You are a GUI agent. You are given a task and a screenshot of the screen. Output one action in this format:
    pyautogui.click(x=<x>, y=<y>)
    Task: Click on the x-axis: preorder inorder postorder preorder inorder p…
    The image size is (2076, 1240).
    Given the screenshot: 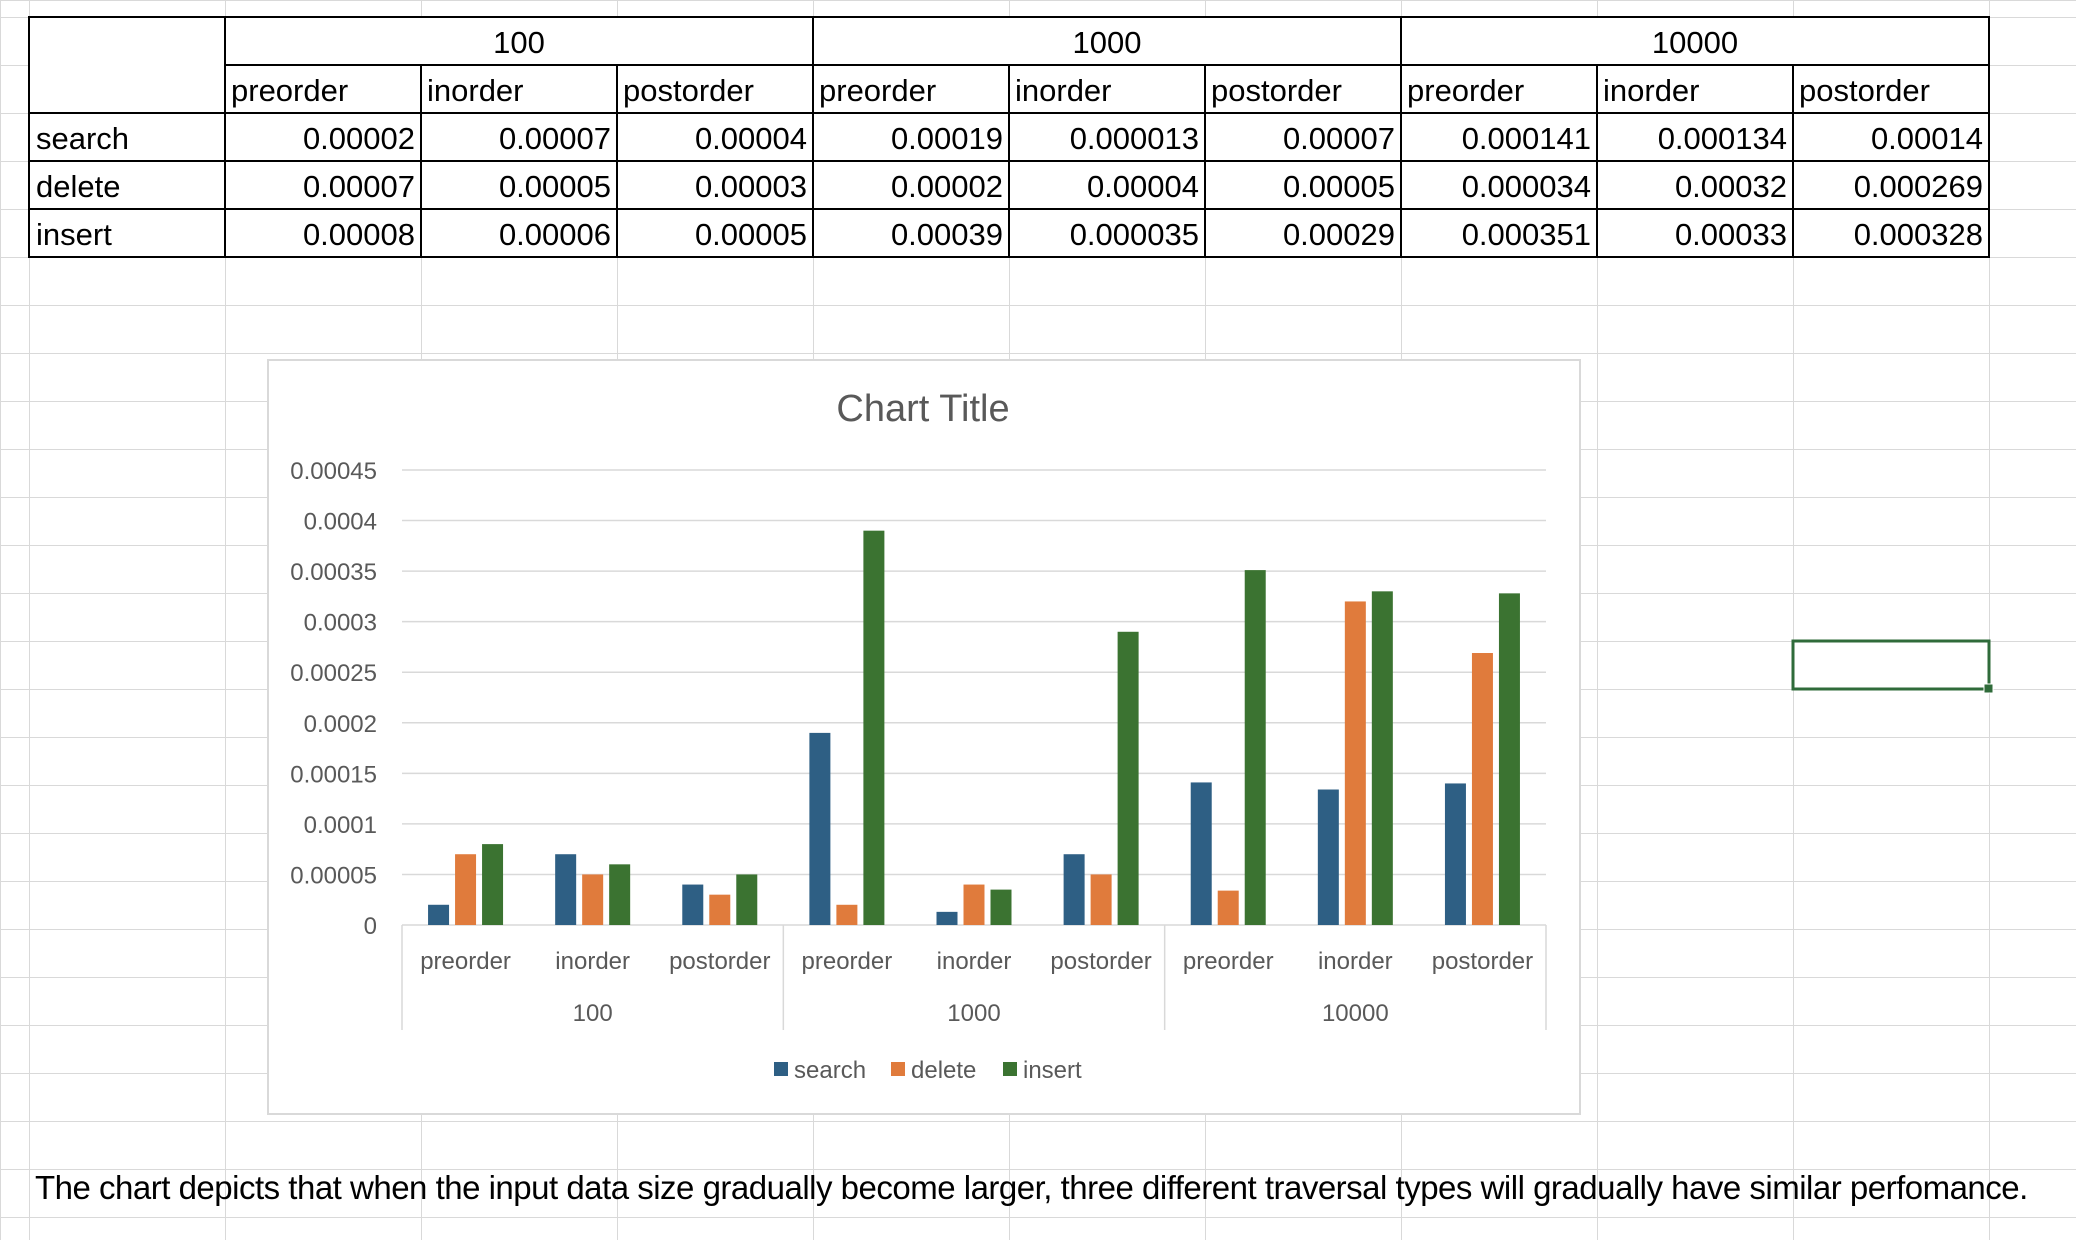 What is the action you would take?
    pyautogui.click(x=974, y=977)
    